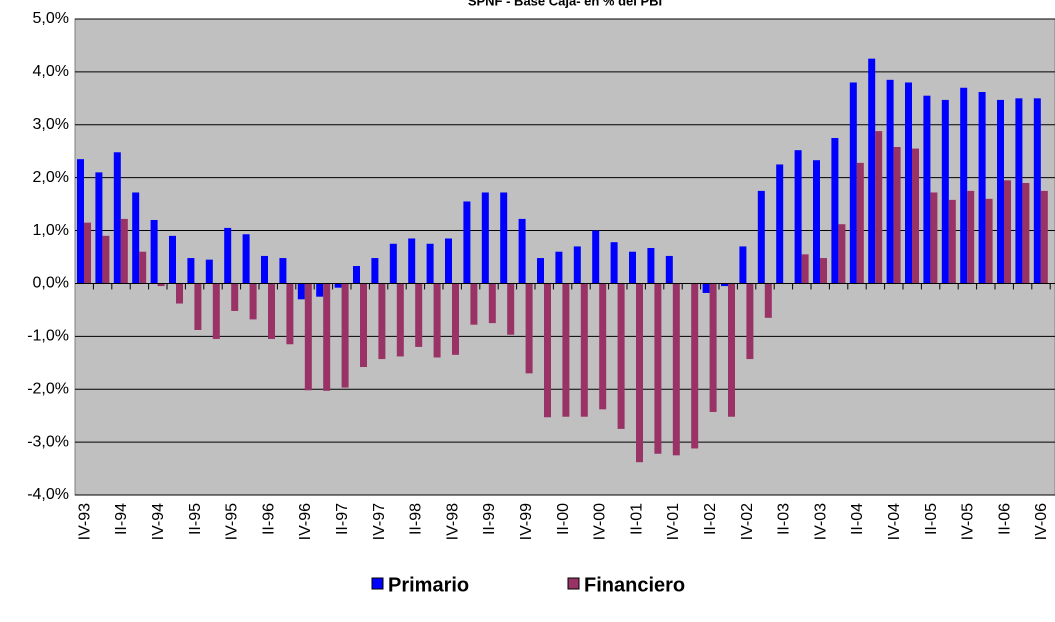 Image resolution: width=1055 pixels, height=622 pixels. Describe the element at coordinates (968, 521) in the screenshot. I see `x-tick-label: IV-05` at that location.